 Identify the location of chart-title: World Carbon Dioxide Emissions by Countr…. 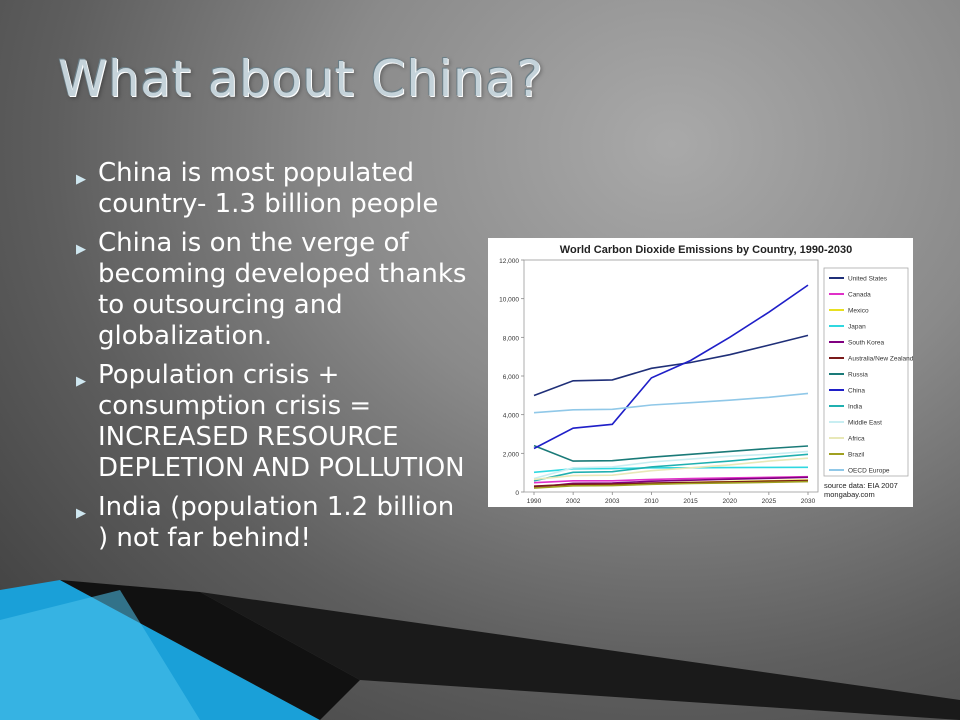
(706, 250).